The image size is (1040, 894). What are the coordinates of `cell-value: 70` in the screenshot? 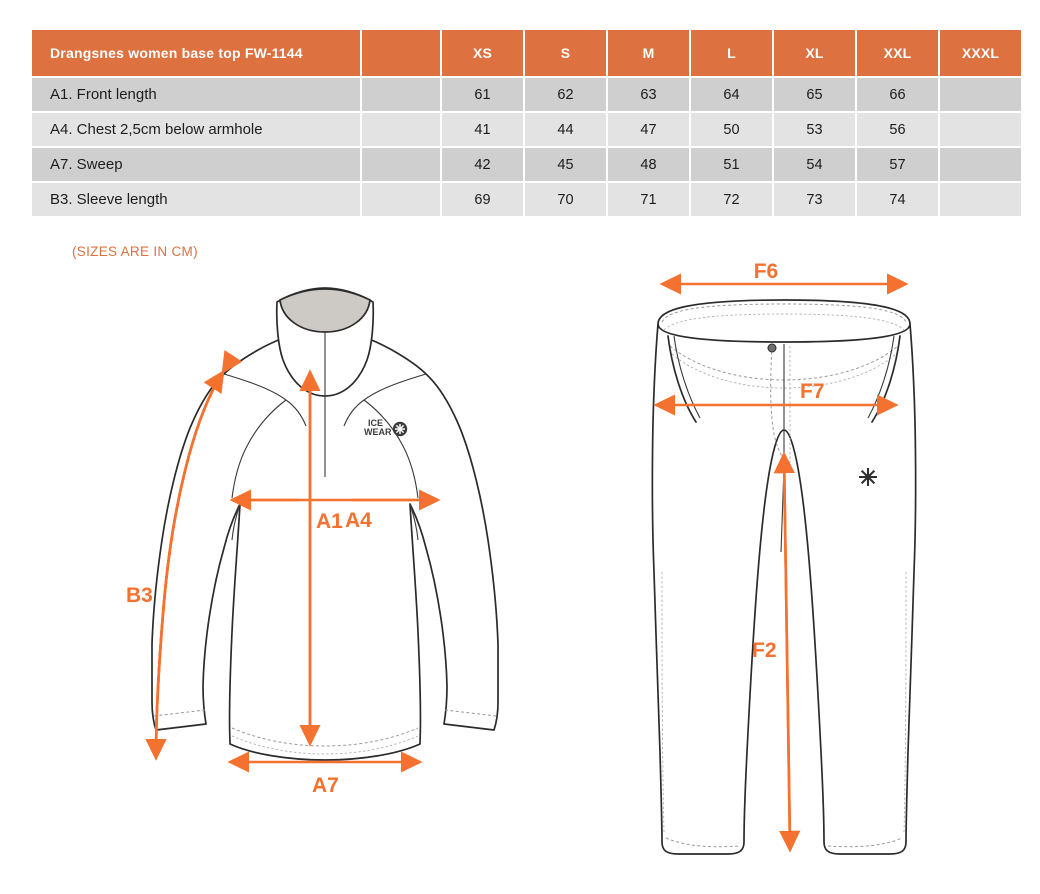 It's located at (565, 199).